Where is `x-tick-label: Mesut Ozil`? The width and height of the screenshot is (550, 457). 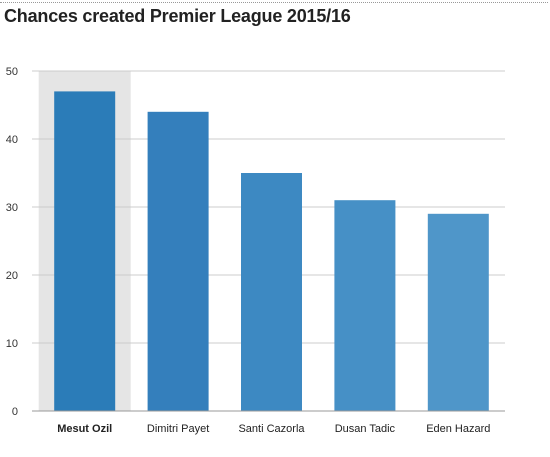 x-tick-label: Mesut Ozil is located at coordinates (84, 429).